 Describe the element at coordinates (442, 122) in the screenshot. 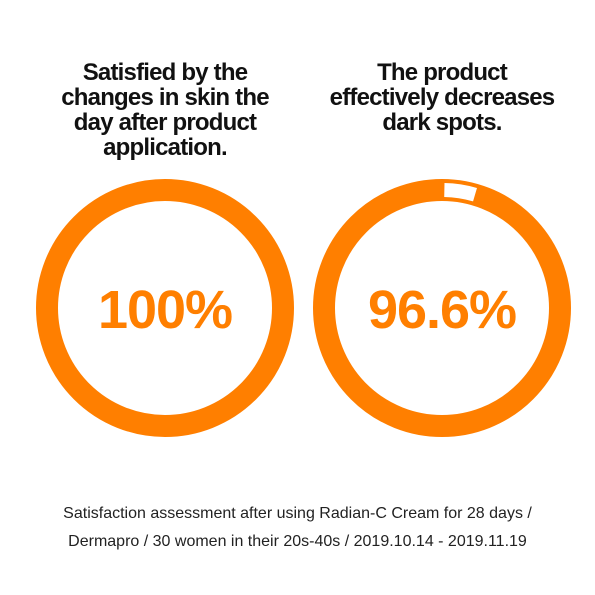

I see `stat-title-line: dark spots.` at that location.